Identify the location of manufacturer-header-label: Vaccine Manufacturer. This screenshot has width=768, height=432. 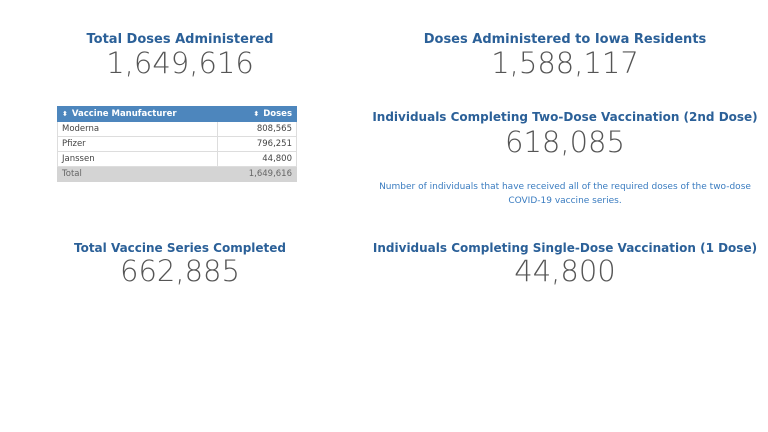
(124, 114).